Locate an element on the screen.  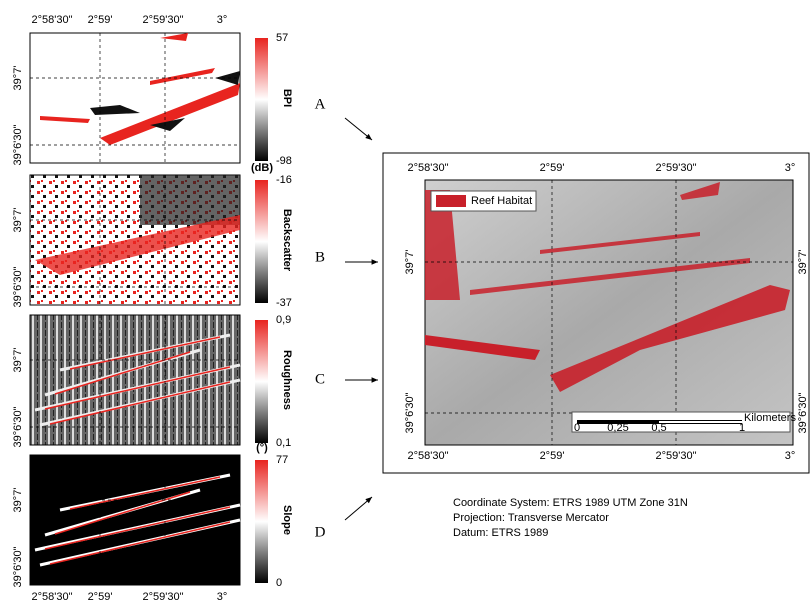
scale-tick: 0 is located at coordinates (577, 428).